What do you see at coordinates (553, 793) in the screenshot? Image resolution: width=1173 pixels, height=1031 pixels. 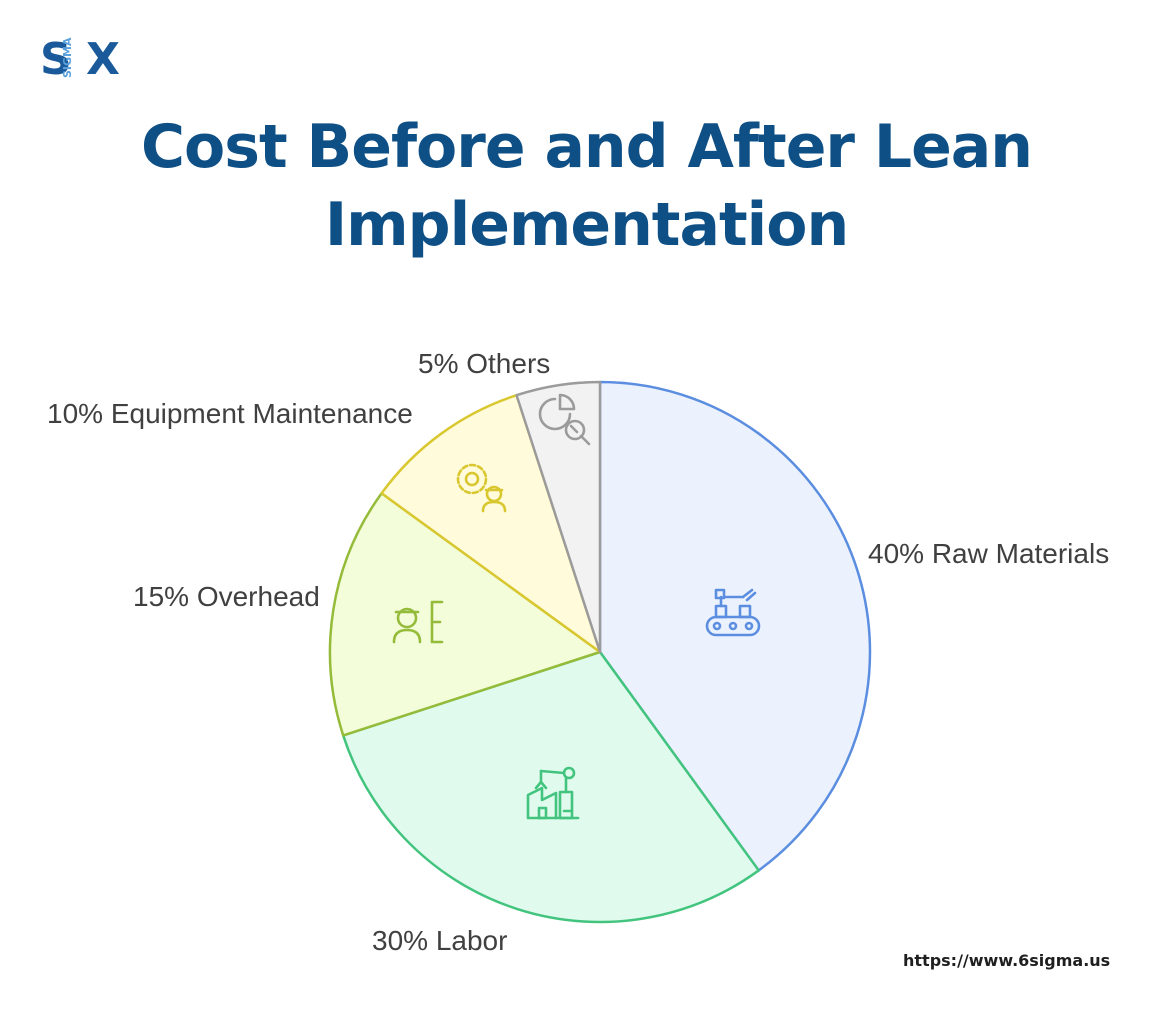 I see `factory-robot-arm-icon` at bounding box center [553, 793].